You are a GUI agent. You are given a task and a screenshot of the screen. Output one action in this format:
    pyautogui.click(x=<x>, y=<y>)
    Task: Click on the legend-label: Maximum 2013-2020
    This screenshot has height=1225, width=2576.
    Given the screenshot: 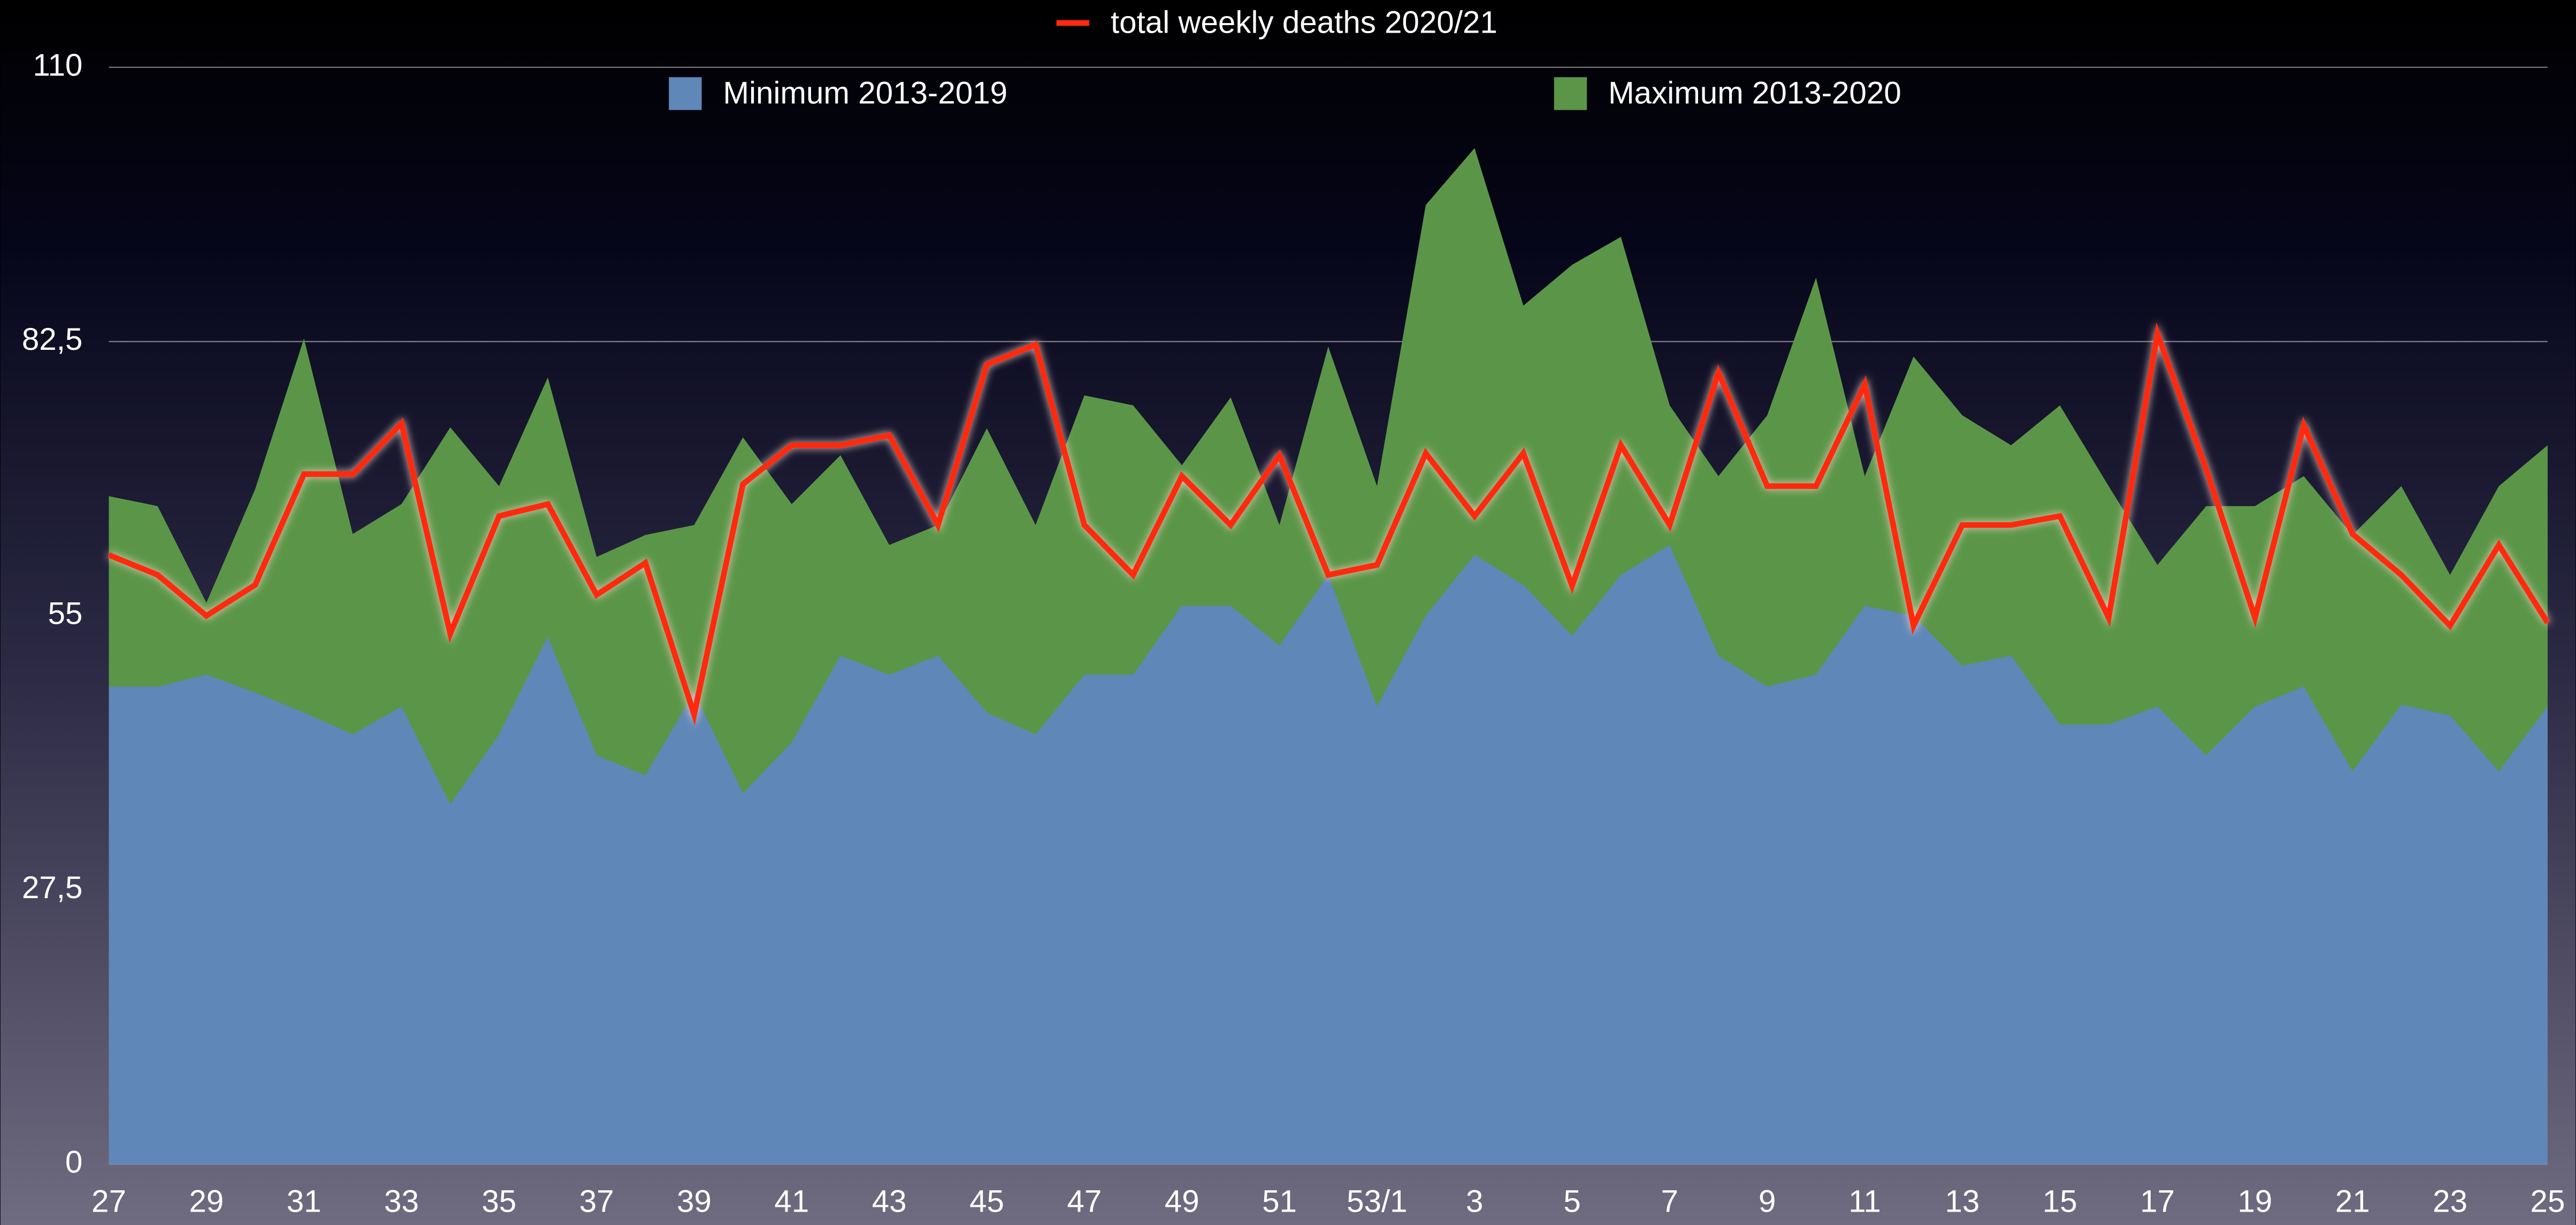 What is the action you would take?
    pyautogui.click(x=1754, y=92)
    